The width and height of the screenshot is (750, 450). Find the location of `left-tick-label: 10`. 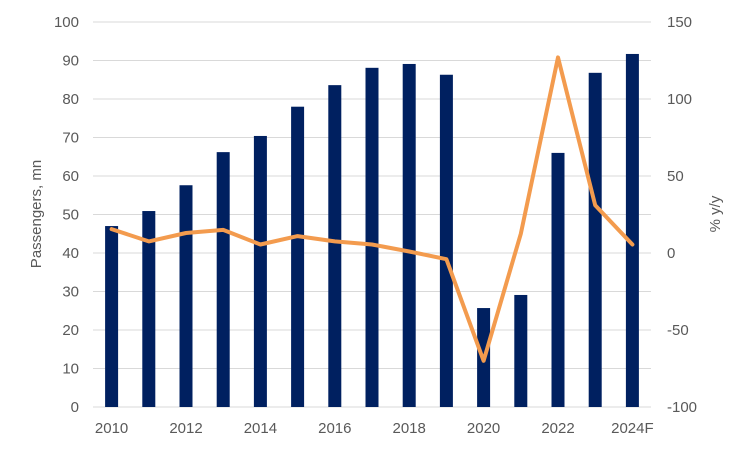

left-tick-label: 10 is located at coordinates (70, 369).